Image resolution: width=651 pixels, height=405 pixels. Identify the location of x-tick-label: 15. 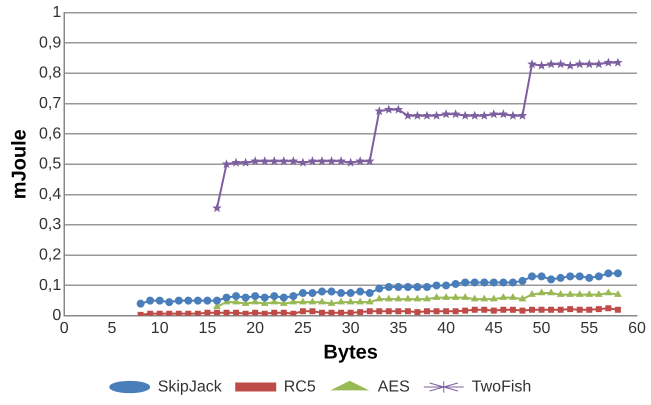
(207, 328).